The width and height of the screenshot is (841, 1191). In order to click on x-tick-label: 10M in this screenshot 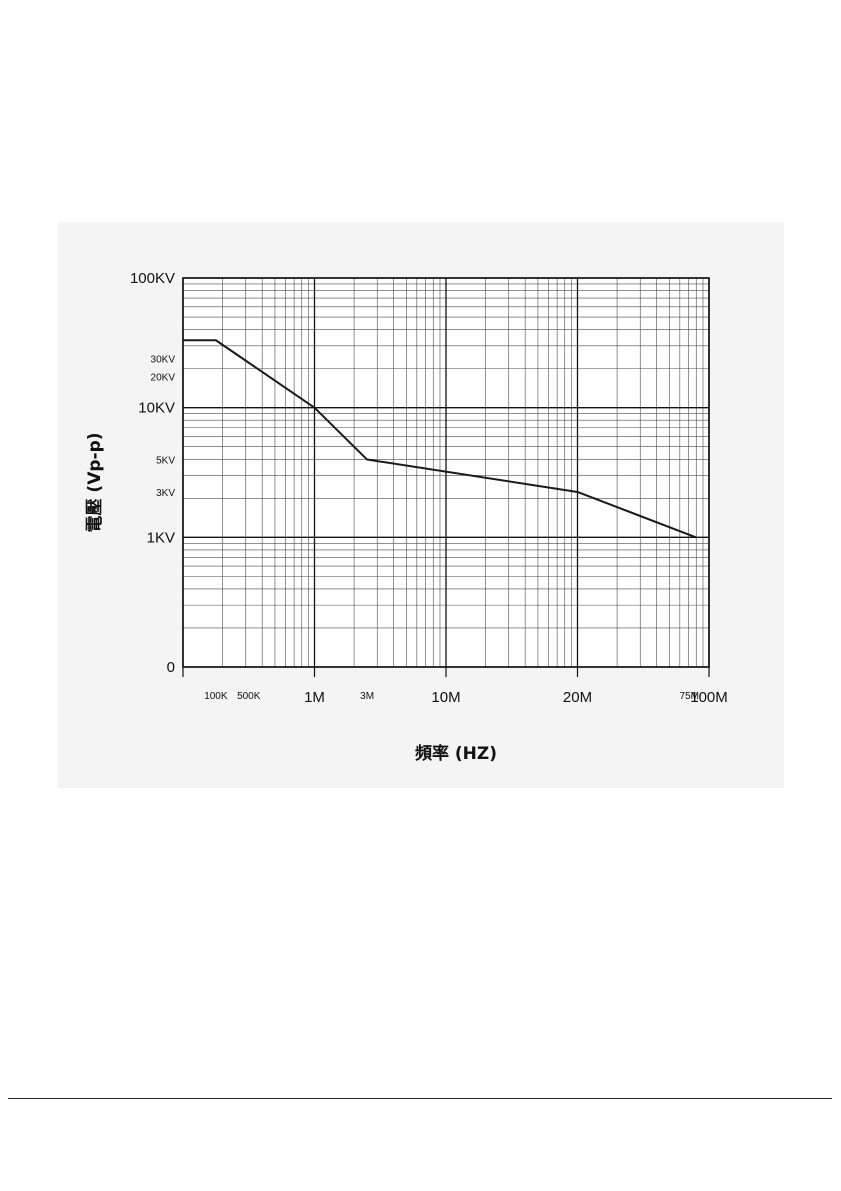, I will do `click(445, 697)`.